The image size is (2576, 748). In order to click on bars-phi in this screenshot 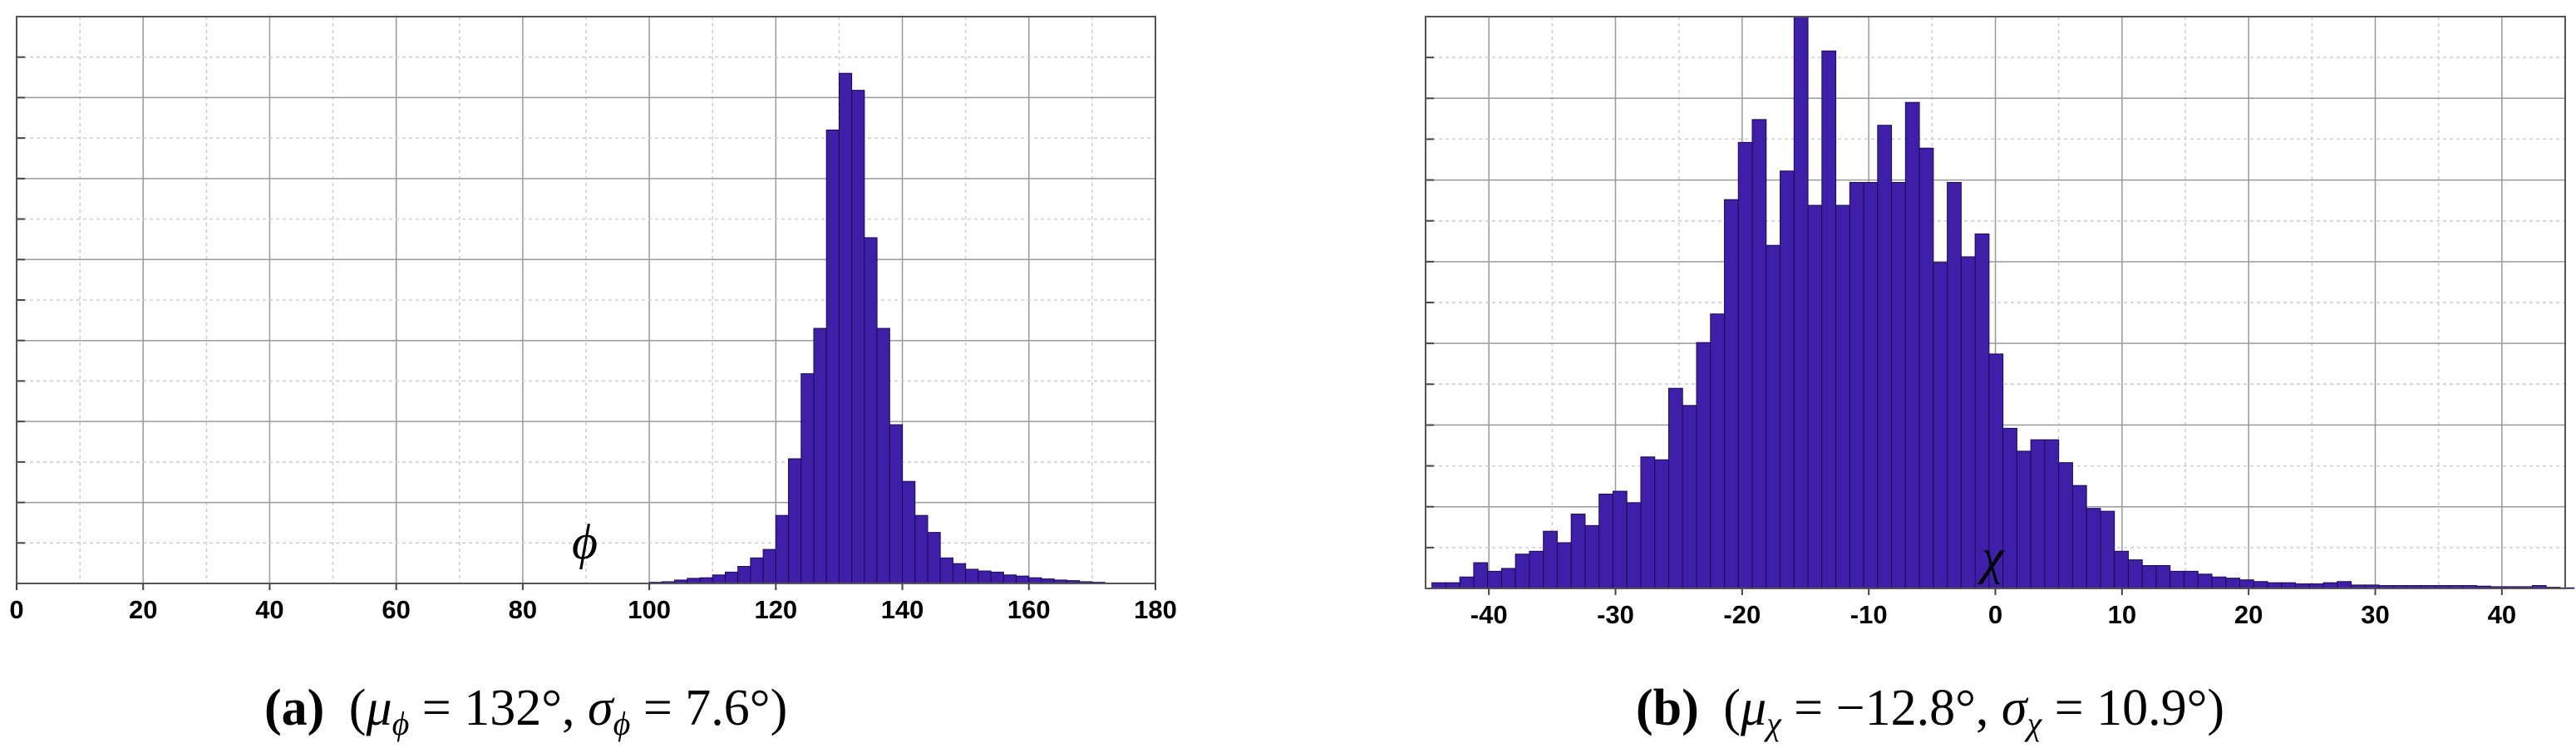, I will do `click(877, 328)`.